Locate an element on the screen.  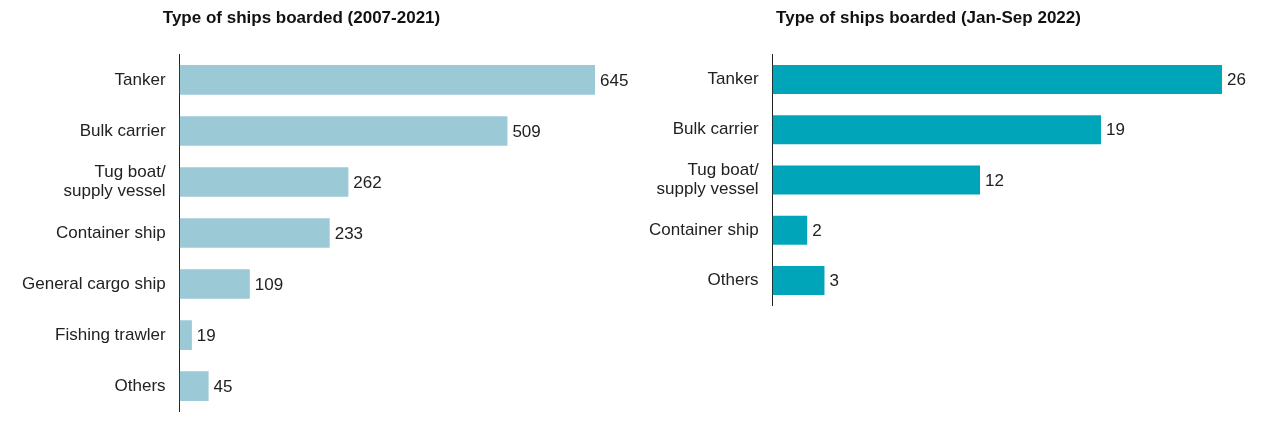
data-label: 262 is located at coordinates (367, 182).